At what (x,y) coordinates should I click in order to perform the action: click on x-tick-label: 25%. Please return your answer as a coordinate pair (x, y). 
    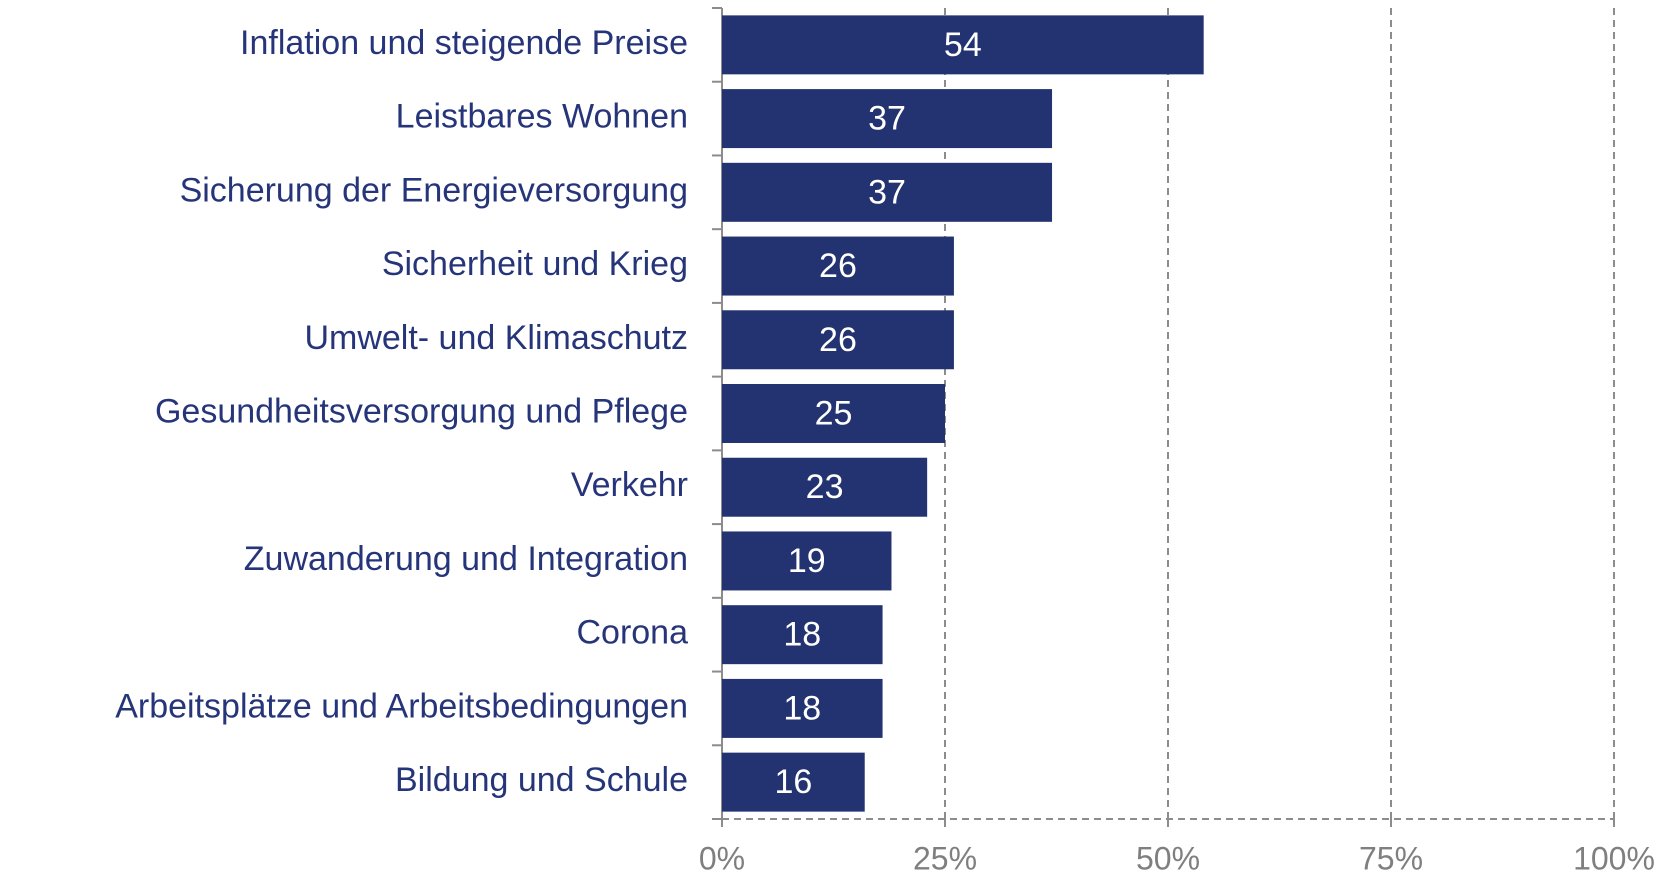
    Looking at the image, I should click on (945, 858).